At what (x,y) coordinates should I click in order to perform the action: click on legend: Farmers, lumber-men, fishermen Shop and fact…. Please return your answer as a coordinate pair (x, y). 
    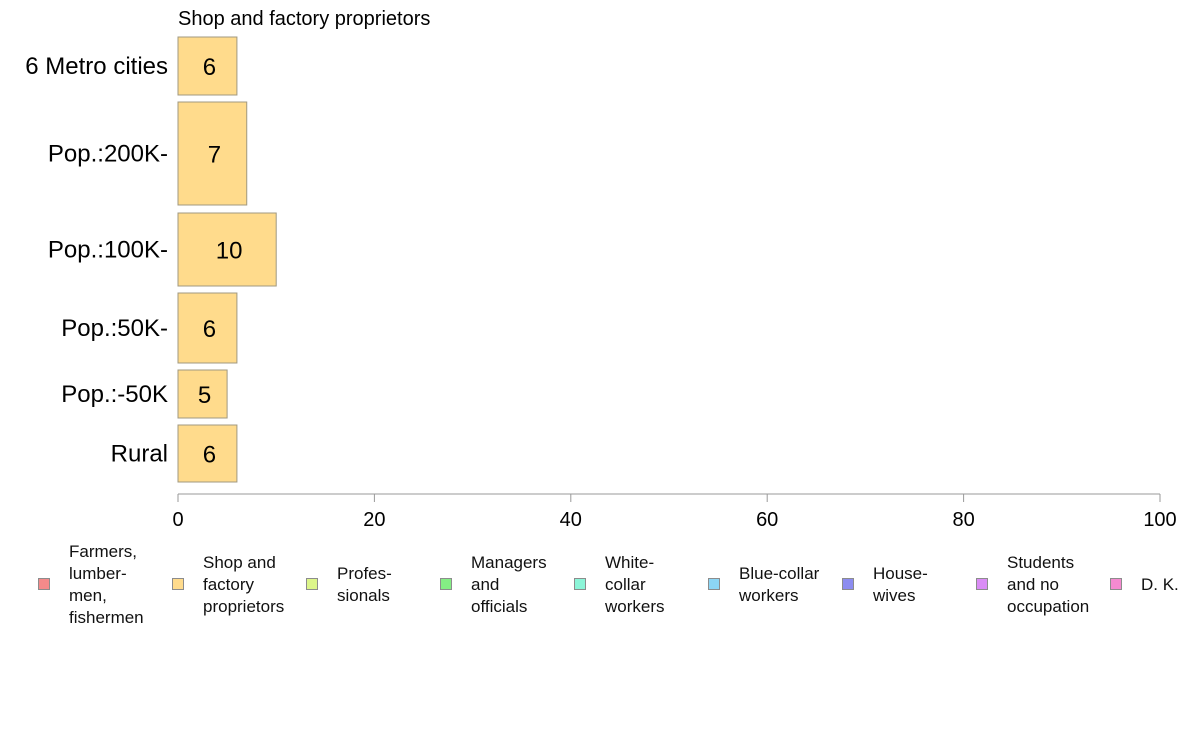
    Looking at the image, I should click on (613, 592).